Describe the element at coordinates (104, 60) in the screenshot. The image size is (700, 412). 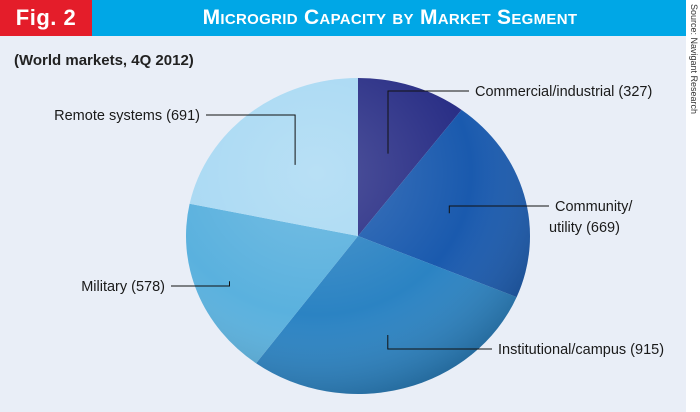
I see `chart-subtitle: (World markets, 4Q 2012)` at that location.